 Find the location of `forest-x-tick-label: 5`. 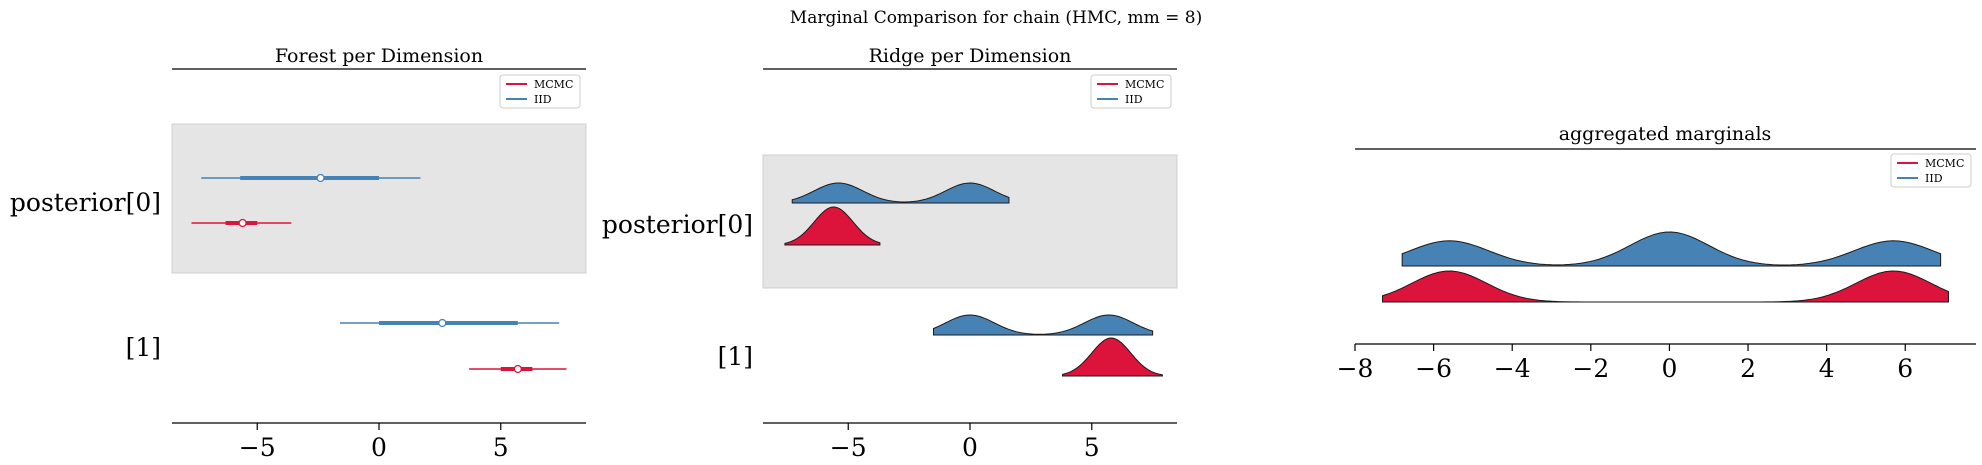

forest-x-tick-label: 5 is located at coordinates (501, 447).